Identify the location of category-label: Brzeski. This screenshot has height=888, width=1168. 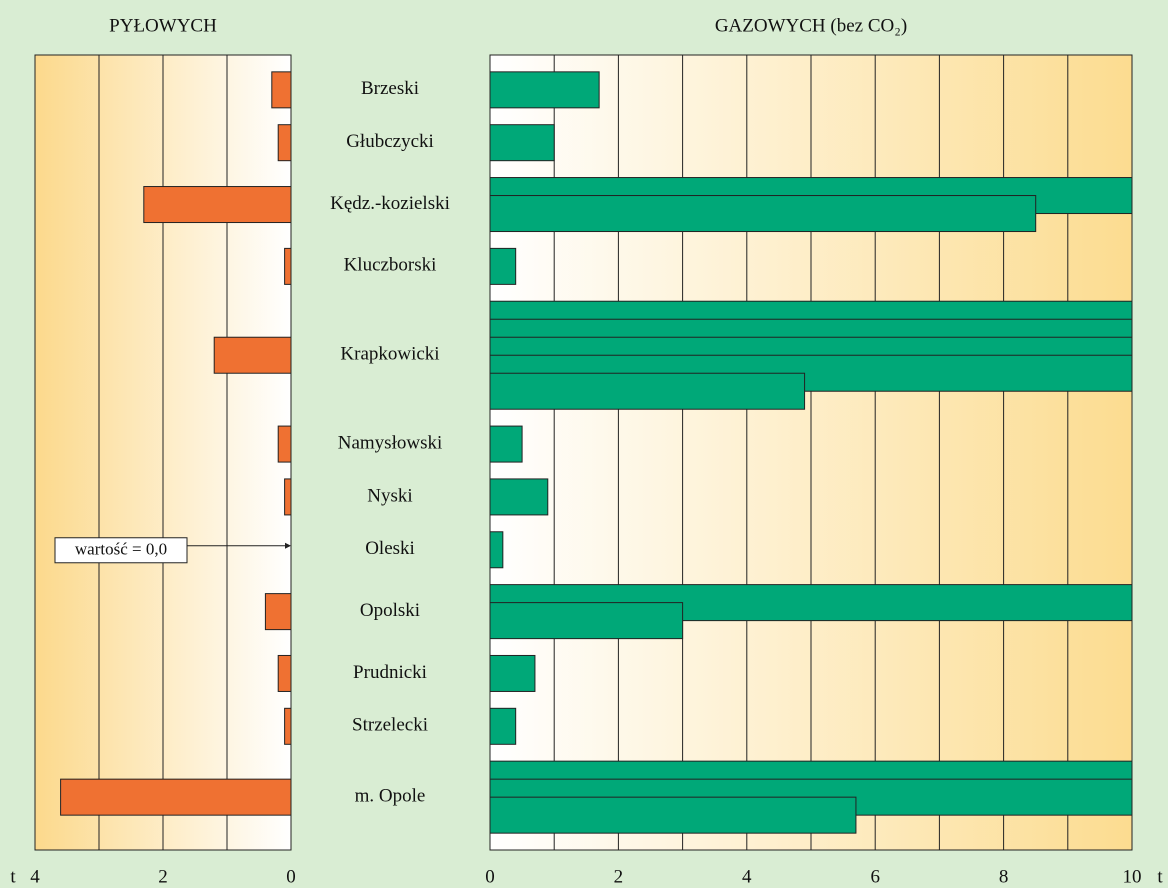
(390, 88).